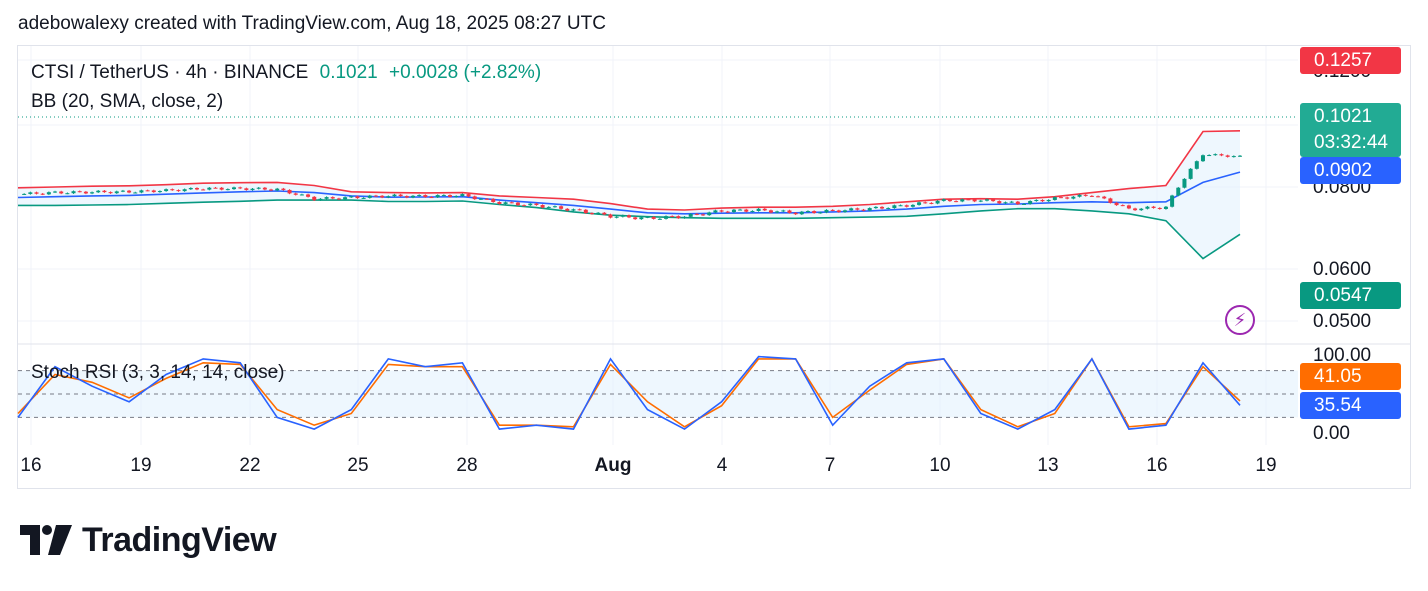 This screenshot has height=591, width=1428. What do you see at coordinates (158, 372) in the screenshot?
I see `stoch-legend: Stoch RSI (3, 3, 14, 14, close)` at bounding box center [158, 372].